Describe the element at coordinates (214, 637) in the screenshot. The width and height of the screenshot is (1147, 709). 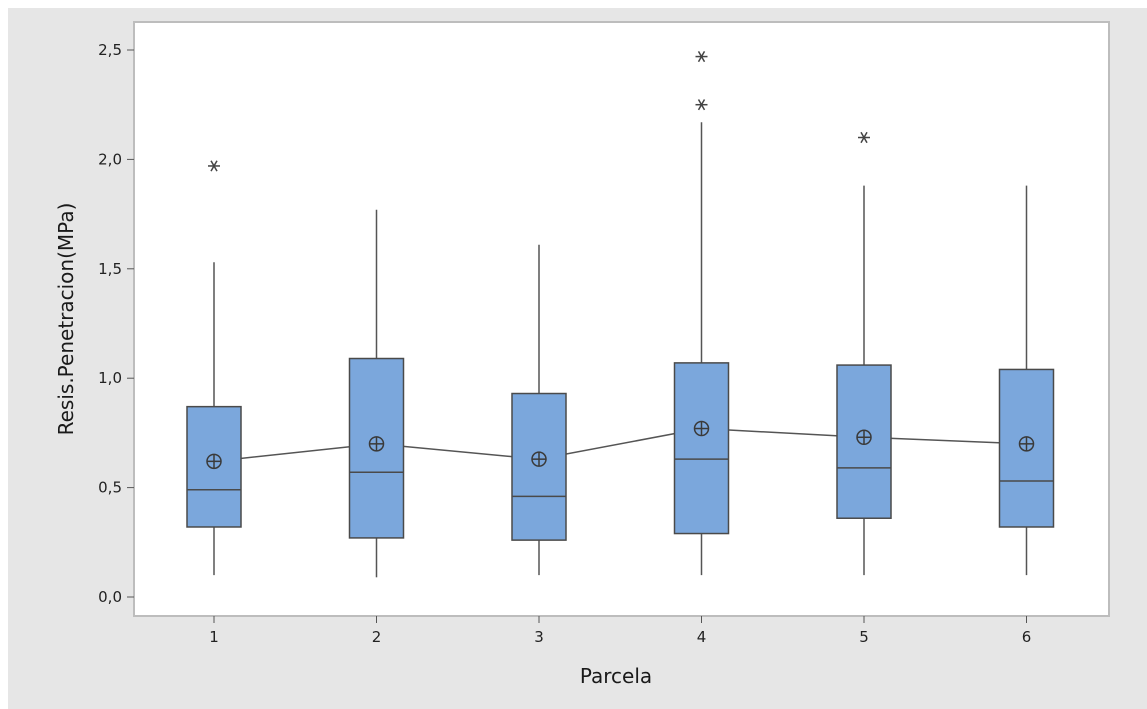
I see `x-tick-label: 1` at that location.